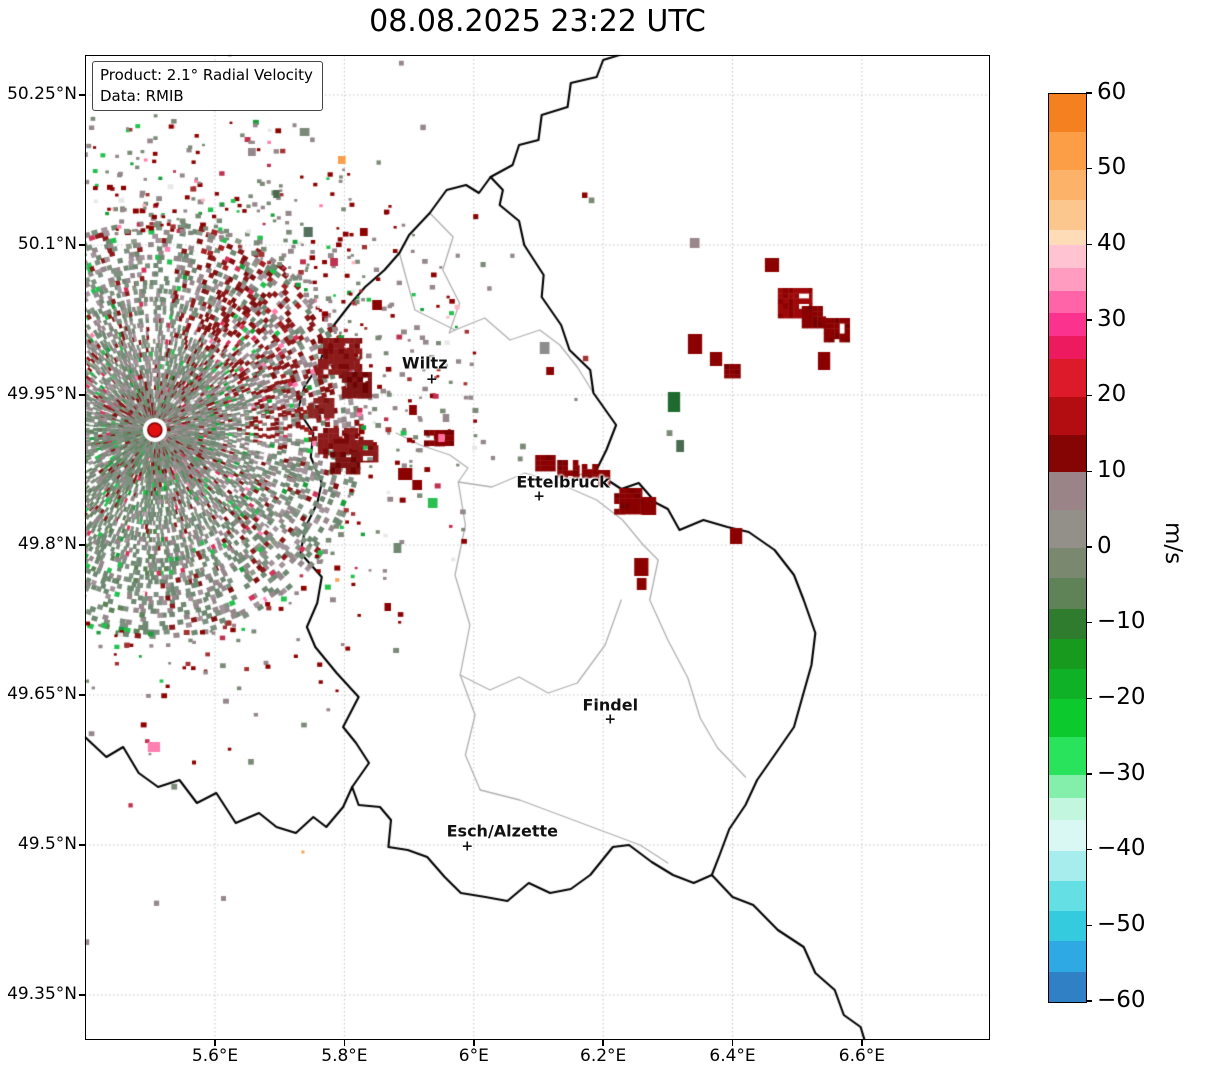 The width and height of the screenshot is (1207, 1081). What do you see at coordinates (610, 705) in the screenshot?
I see `city-label-findel: Findel` at bounding box center [610, 705].